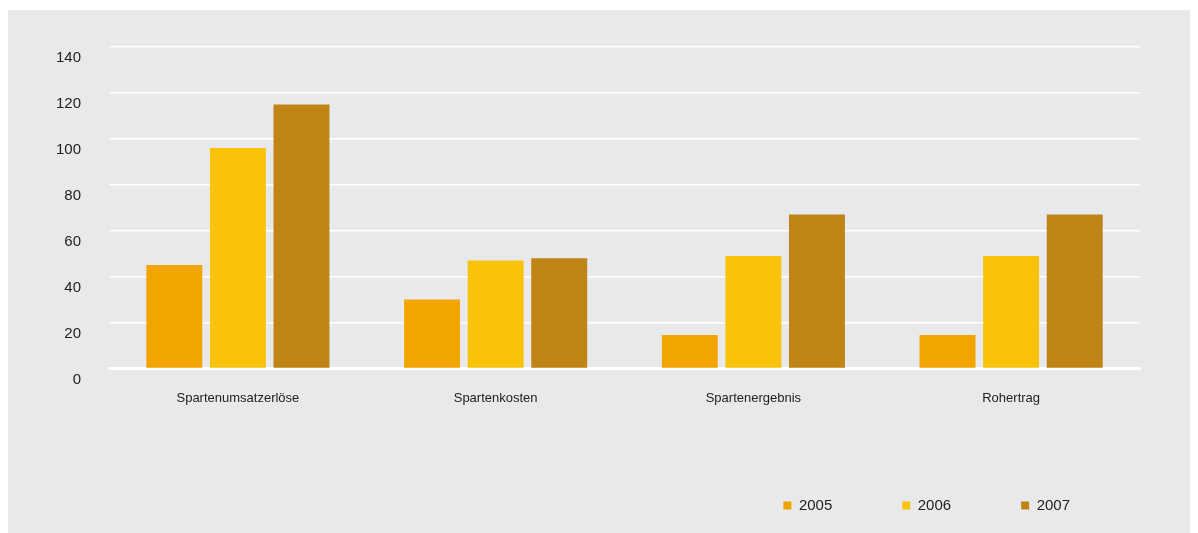 The width and height of the screenshot is (1198, 533). What do you see at coordinates (73, 286) in the screenshot?
I see `y-tick-label: 40` at bounding box center [73, 286].